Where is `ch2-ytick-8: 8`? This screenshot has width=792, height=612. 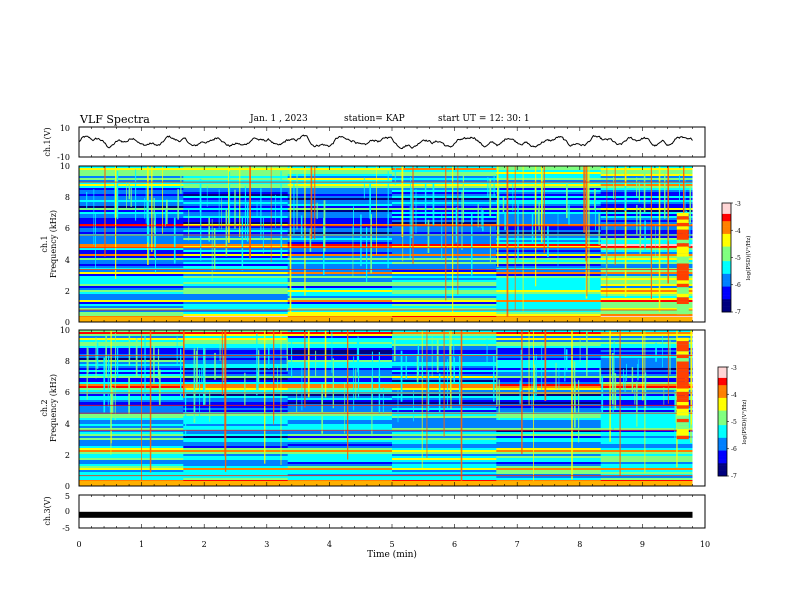 ch2-ytick-8: 8 is located at coordinates (67, 361).